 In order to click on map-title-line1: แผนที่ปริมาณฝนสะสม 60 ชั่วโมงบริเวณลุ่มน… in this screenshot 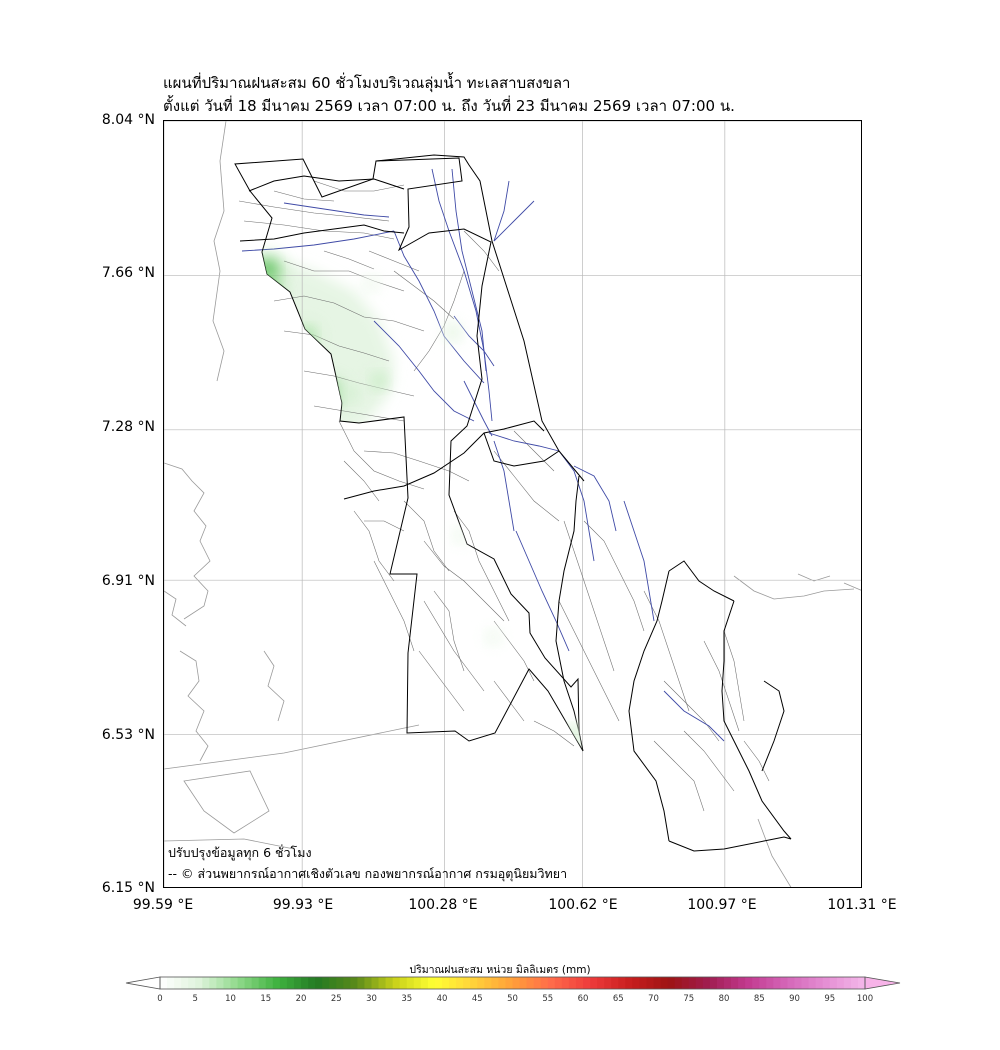, I will do `click(367, 83)`.